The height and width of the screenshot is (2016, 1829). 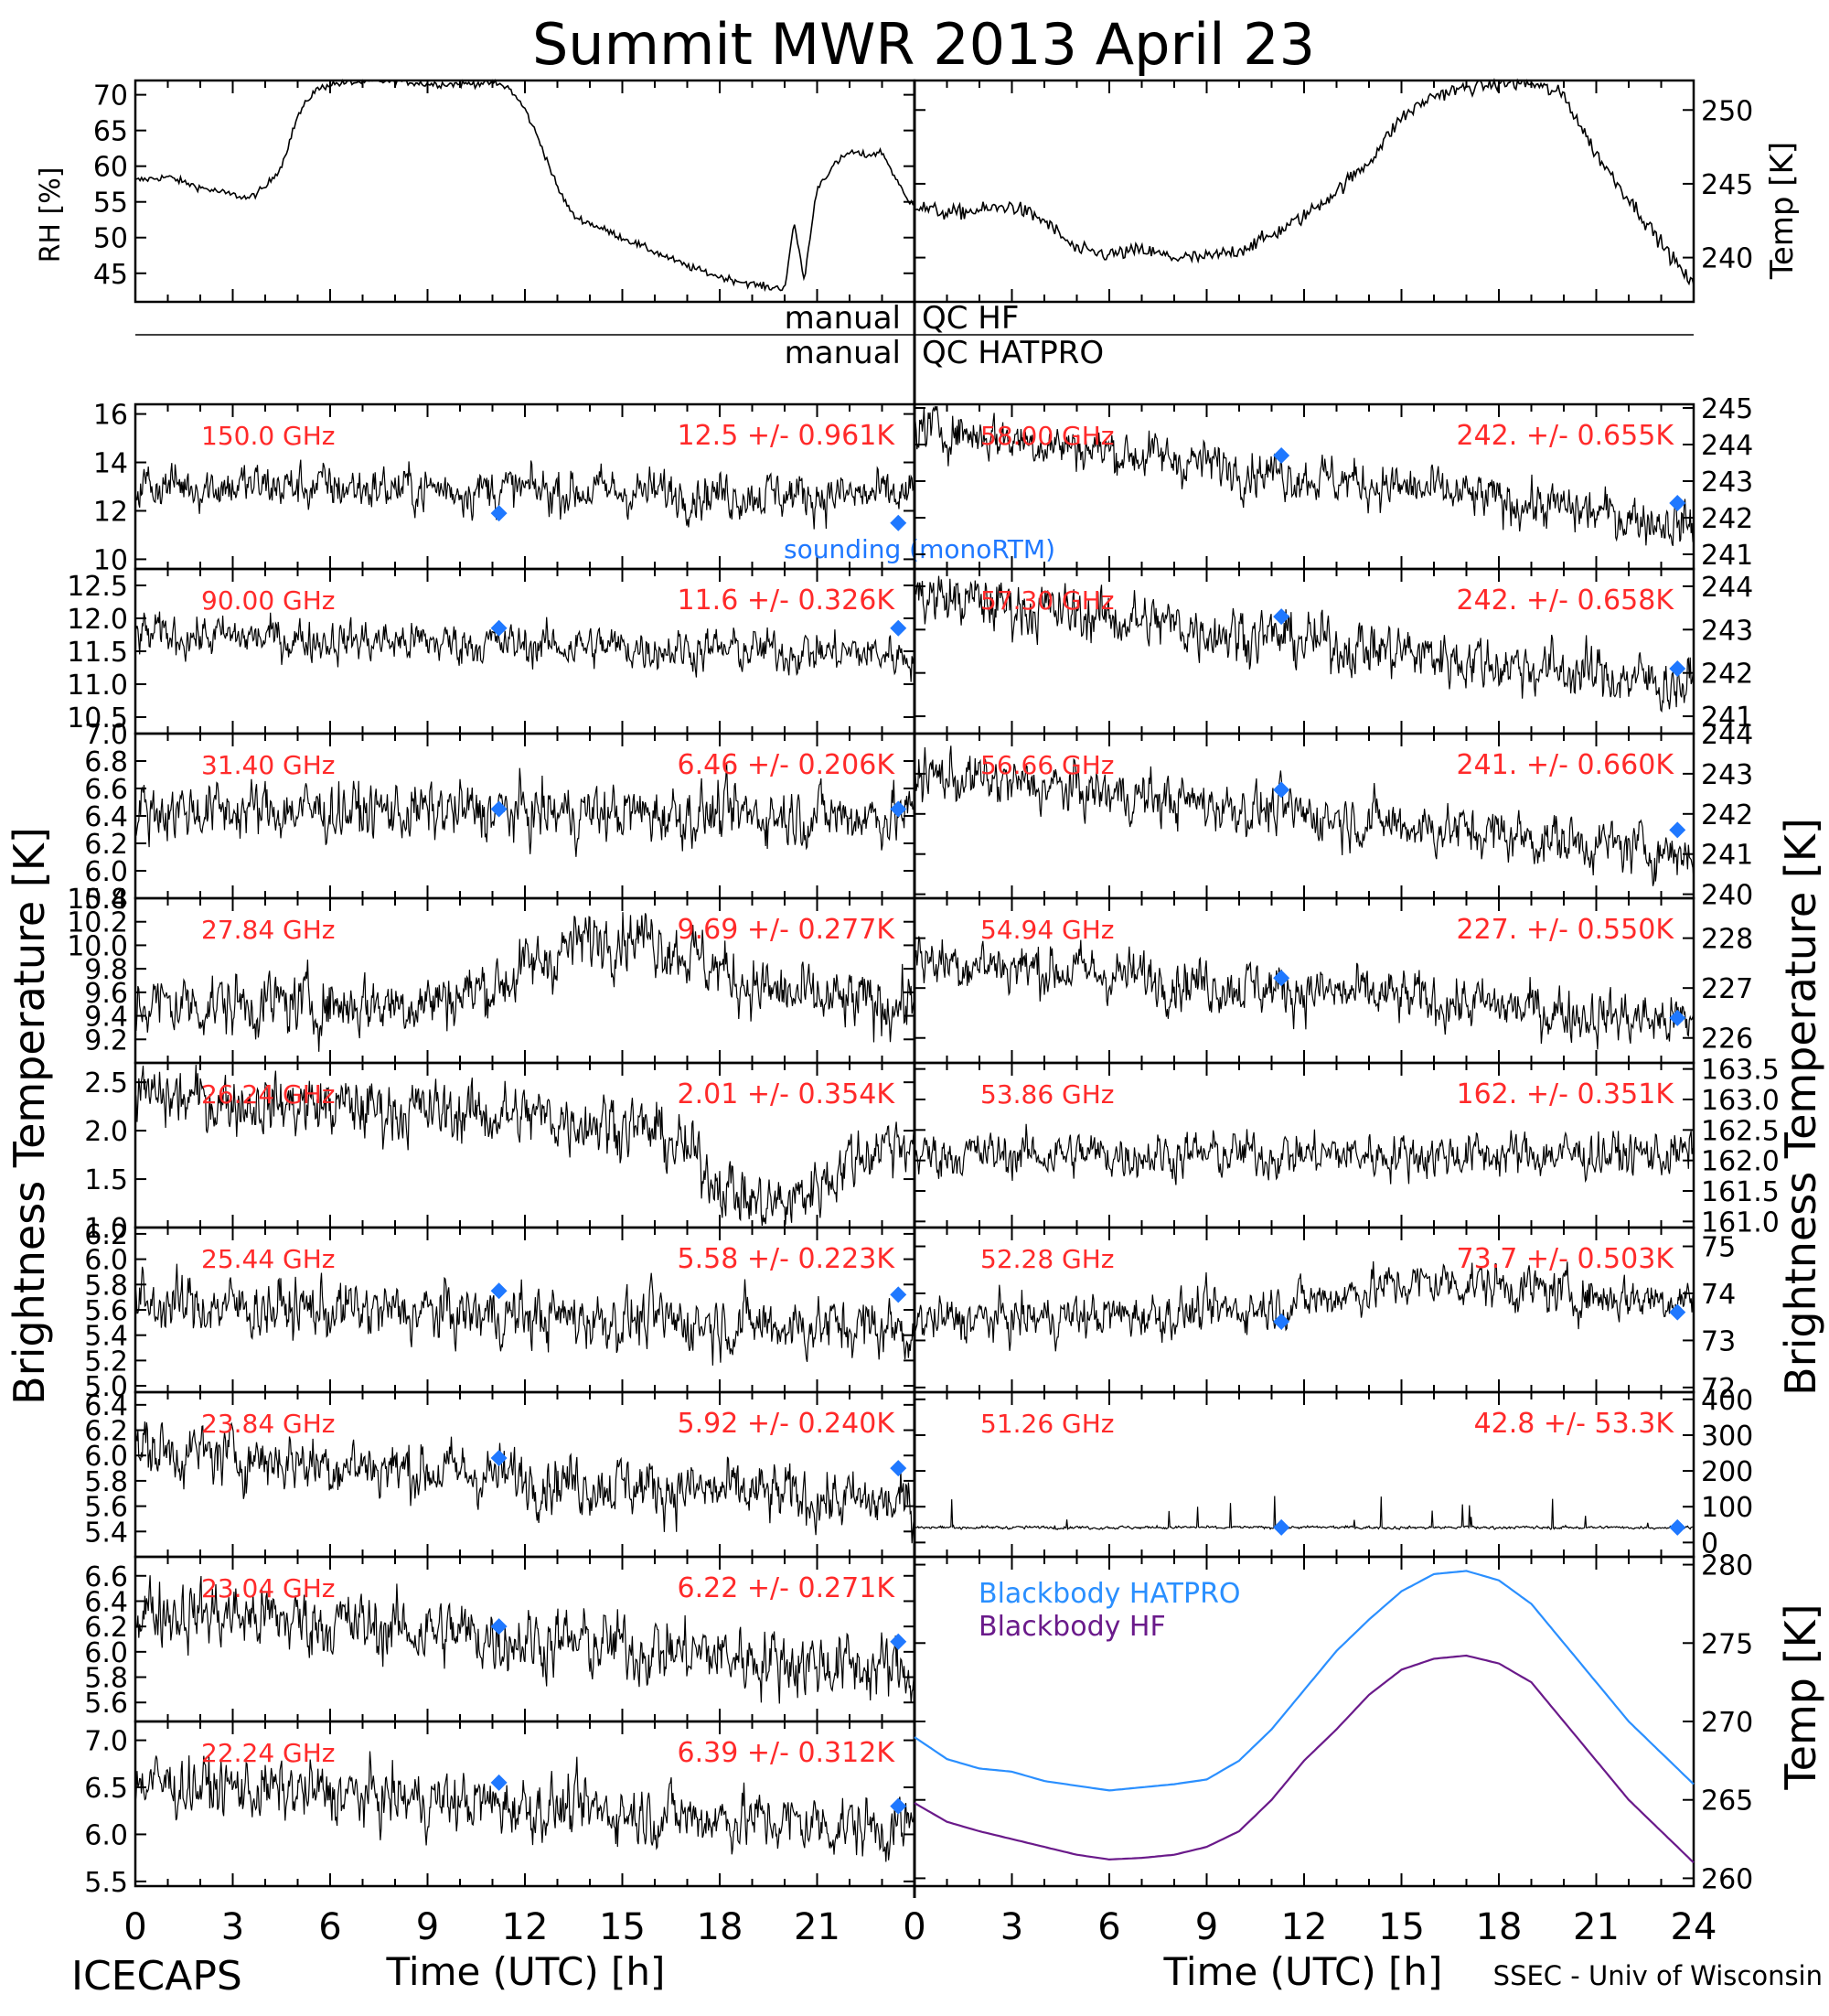 I want to click on ch-5386-ytick-label: 162.0, so click(x=1740, y=1162).